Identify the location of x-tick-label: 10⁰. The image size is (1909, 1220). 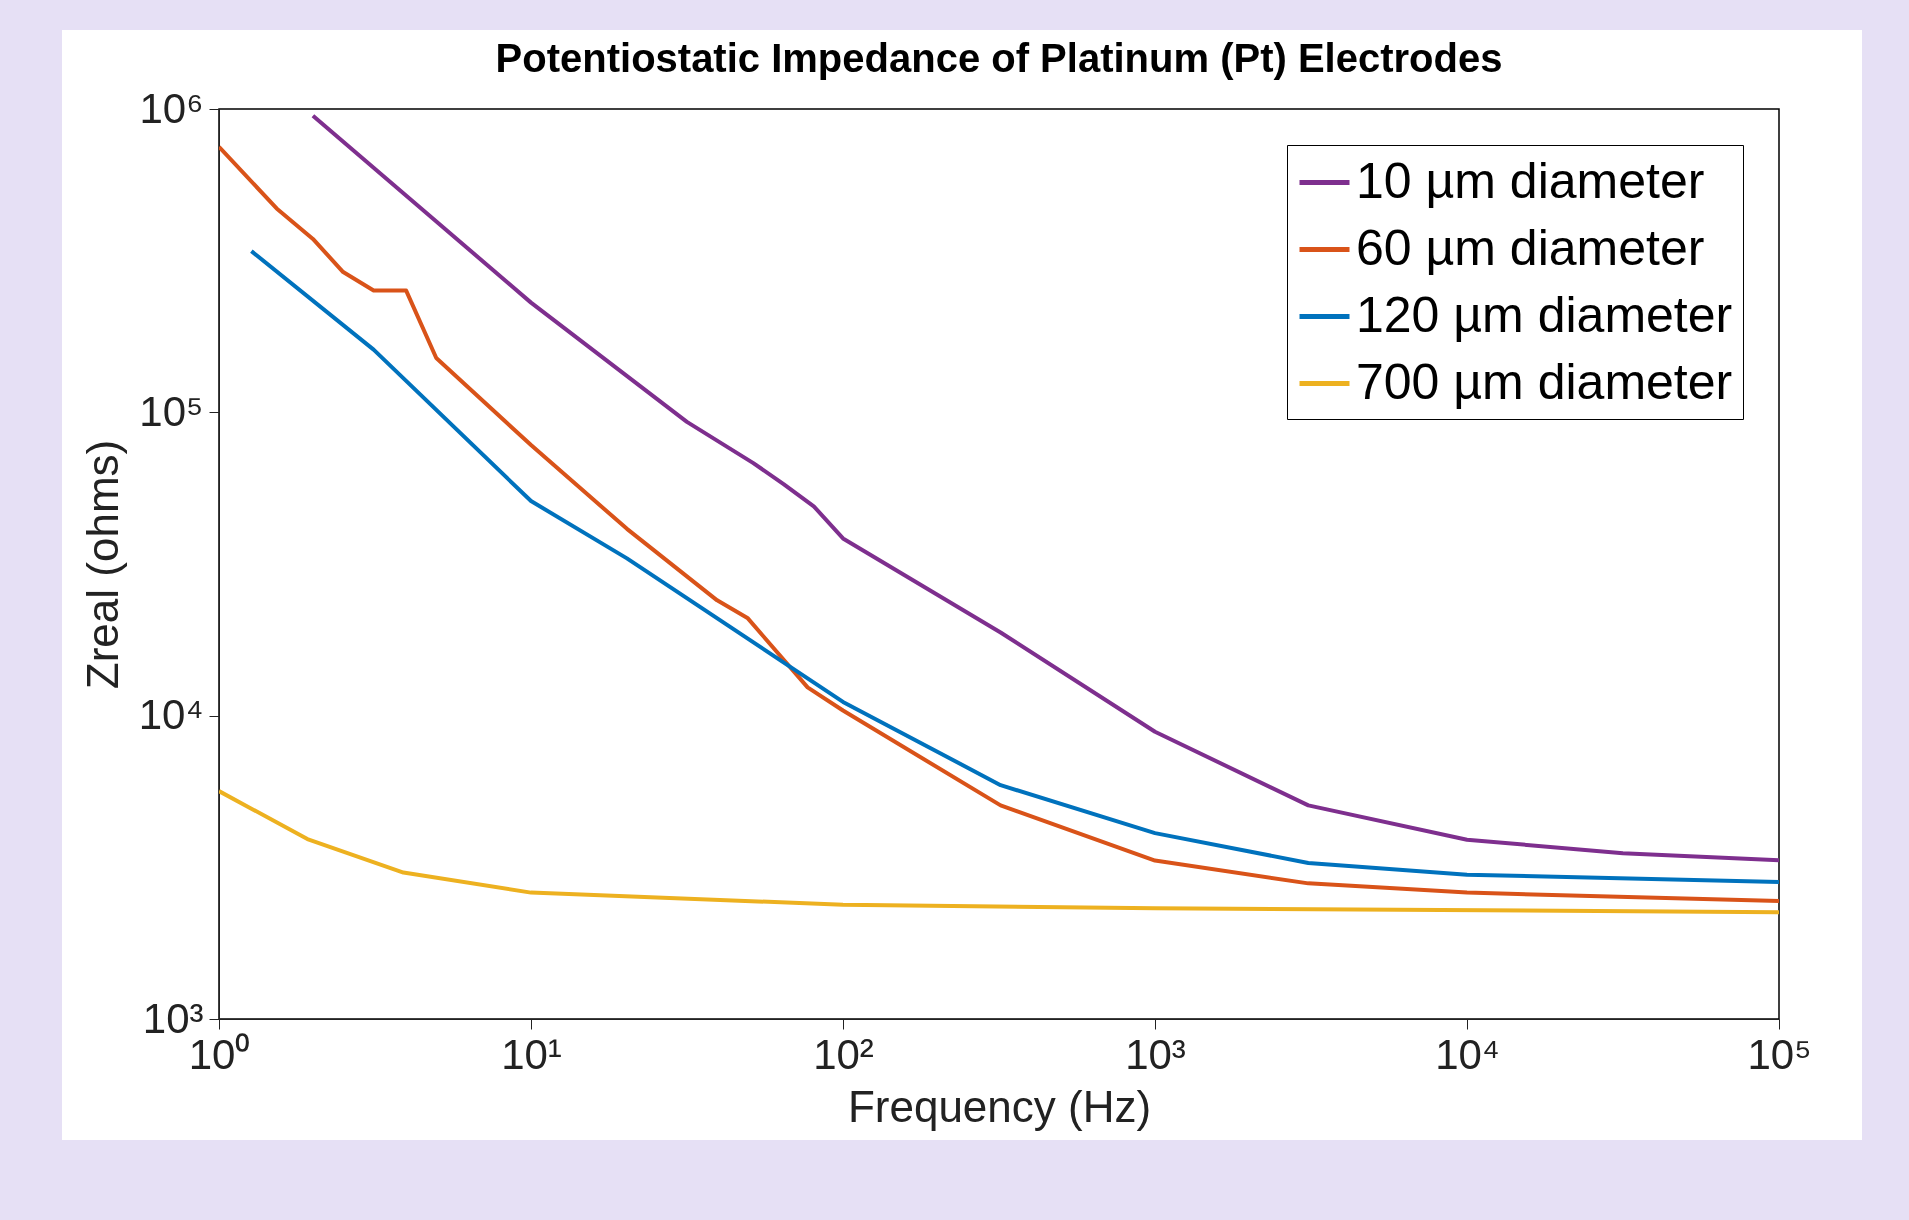
(219, 1054).